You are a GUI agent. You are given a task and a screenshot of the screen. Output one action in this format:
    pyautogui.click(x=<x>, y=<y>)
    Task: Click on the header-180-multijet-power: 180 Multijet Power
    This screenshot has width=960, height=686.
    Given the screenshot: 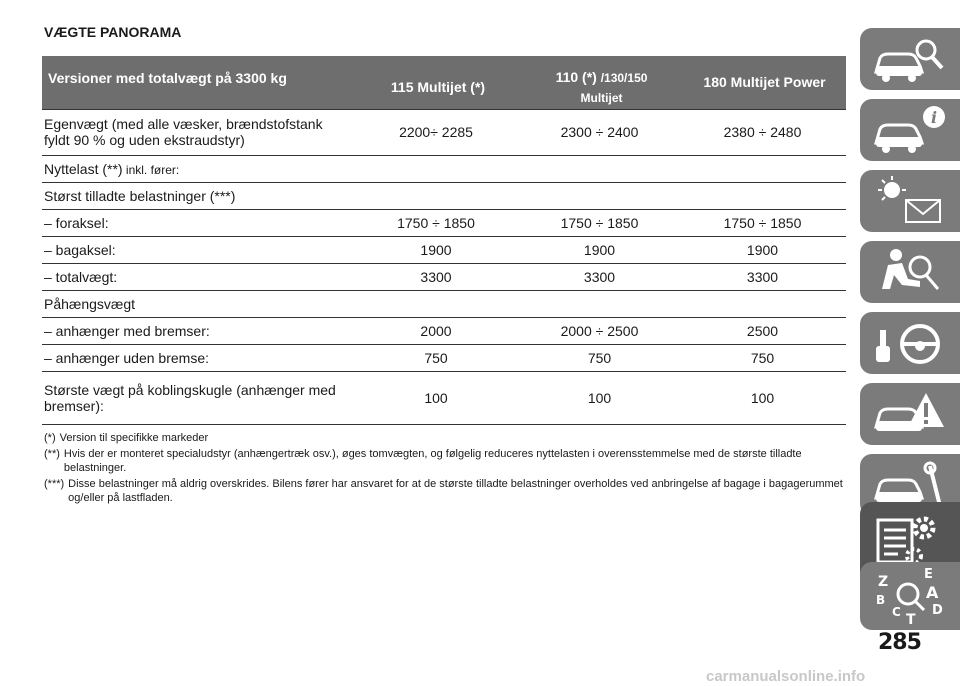 What is the action you would take?
    pyautogui.click(x=764, y=82)
    